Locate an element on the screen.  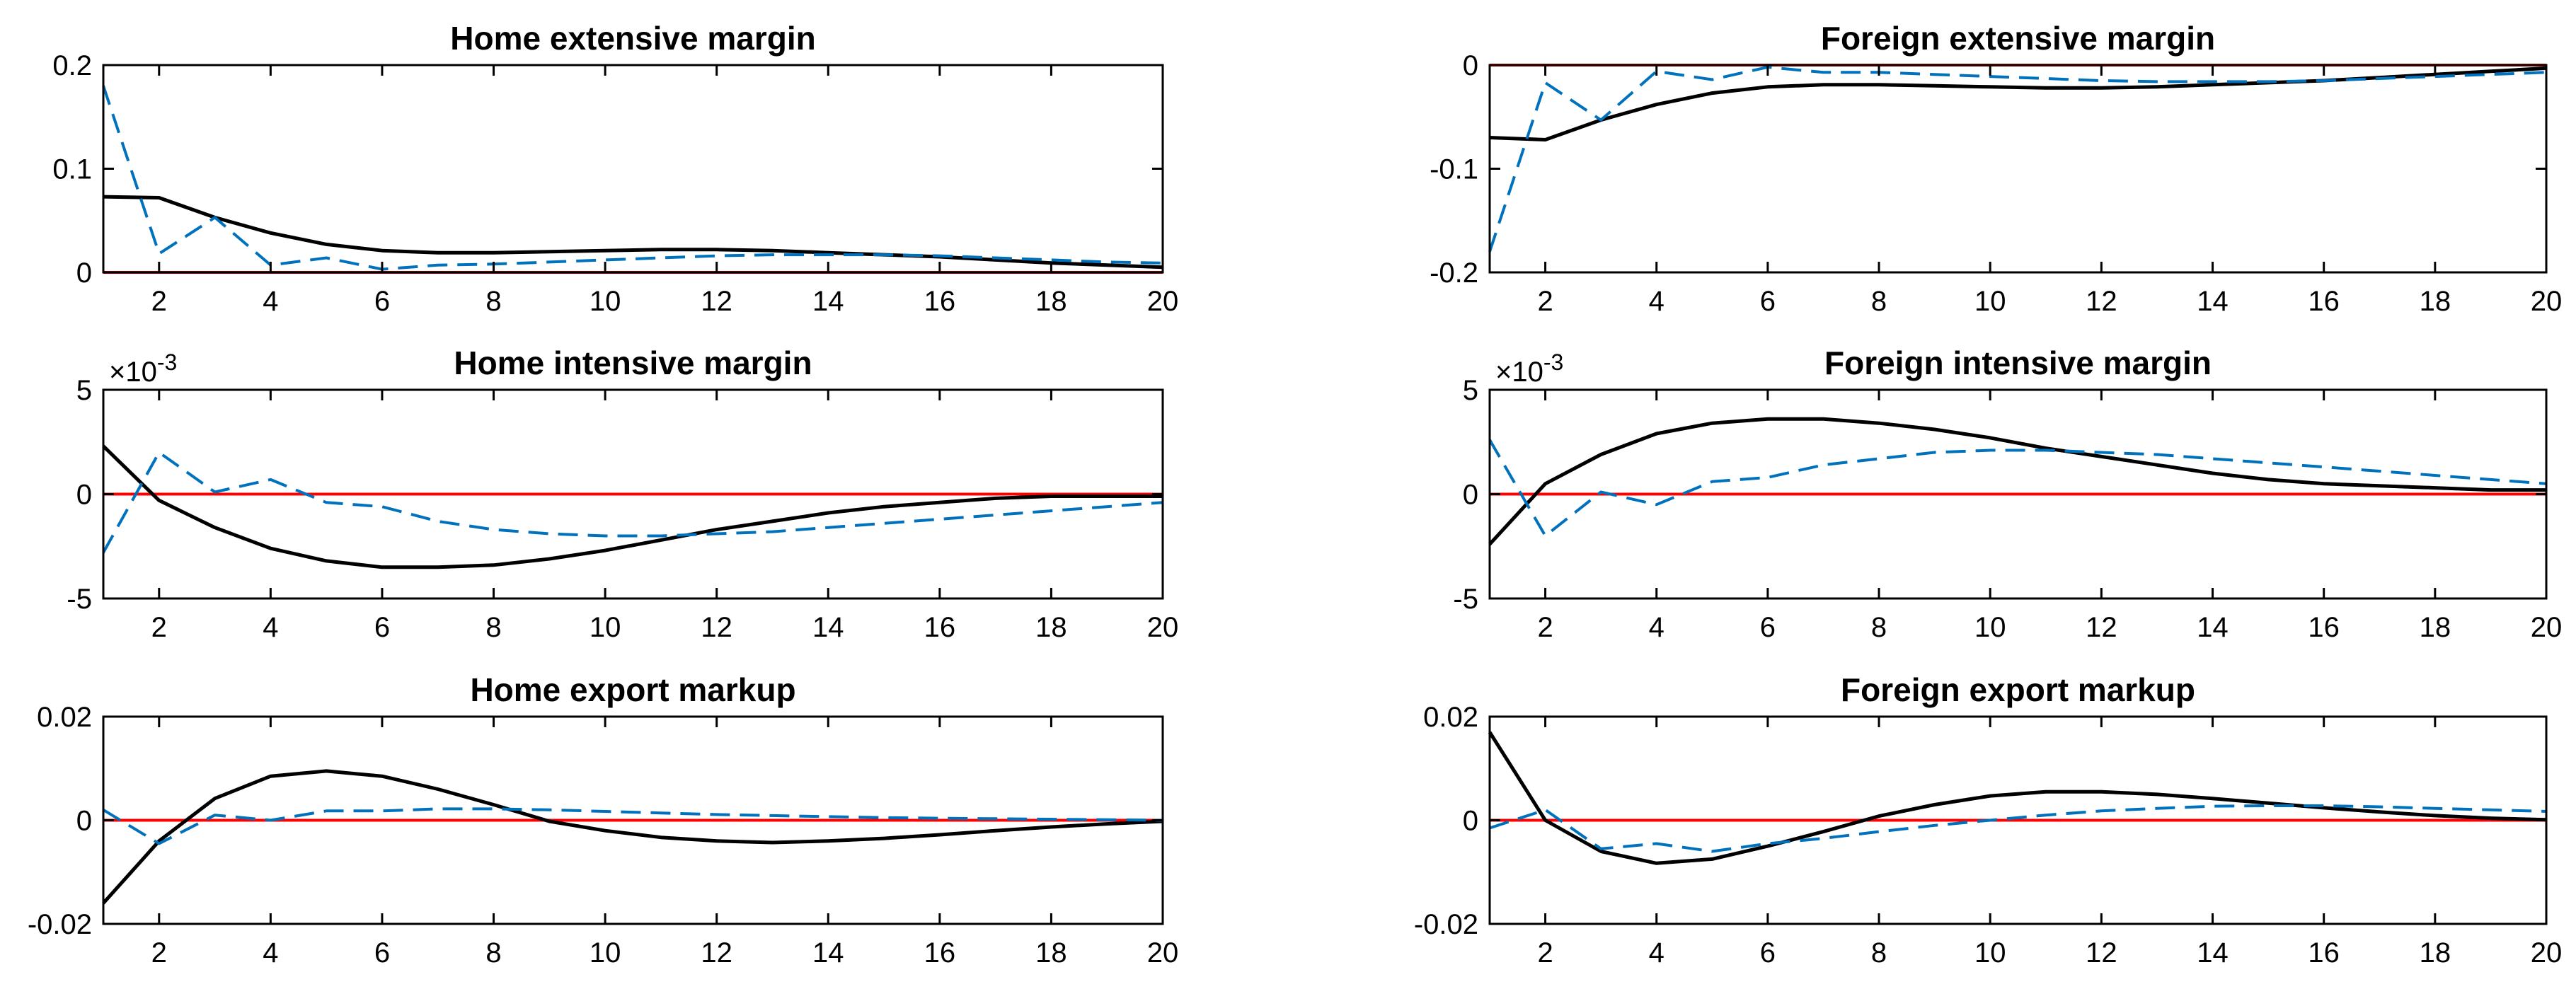
y-axis-exponent: ×10⁻³ is located at coordinates (1529, 368).